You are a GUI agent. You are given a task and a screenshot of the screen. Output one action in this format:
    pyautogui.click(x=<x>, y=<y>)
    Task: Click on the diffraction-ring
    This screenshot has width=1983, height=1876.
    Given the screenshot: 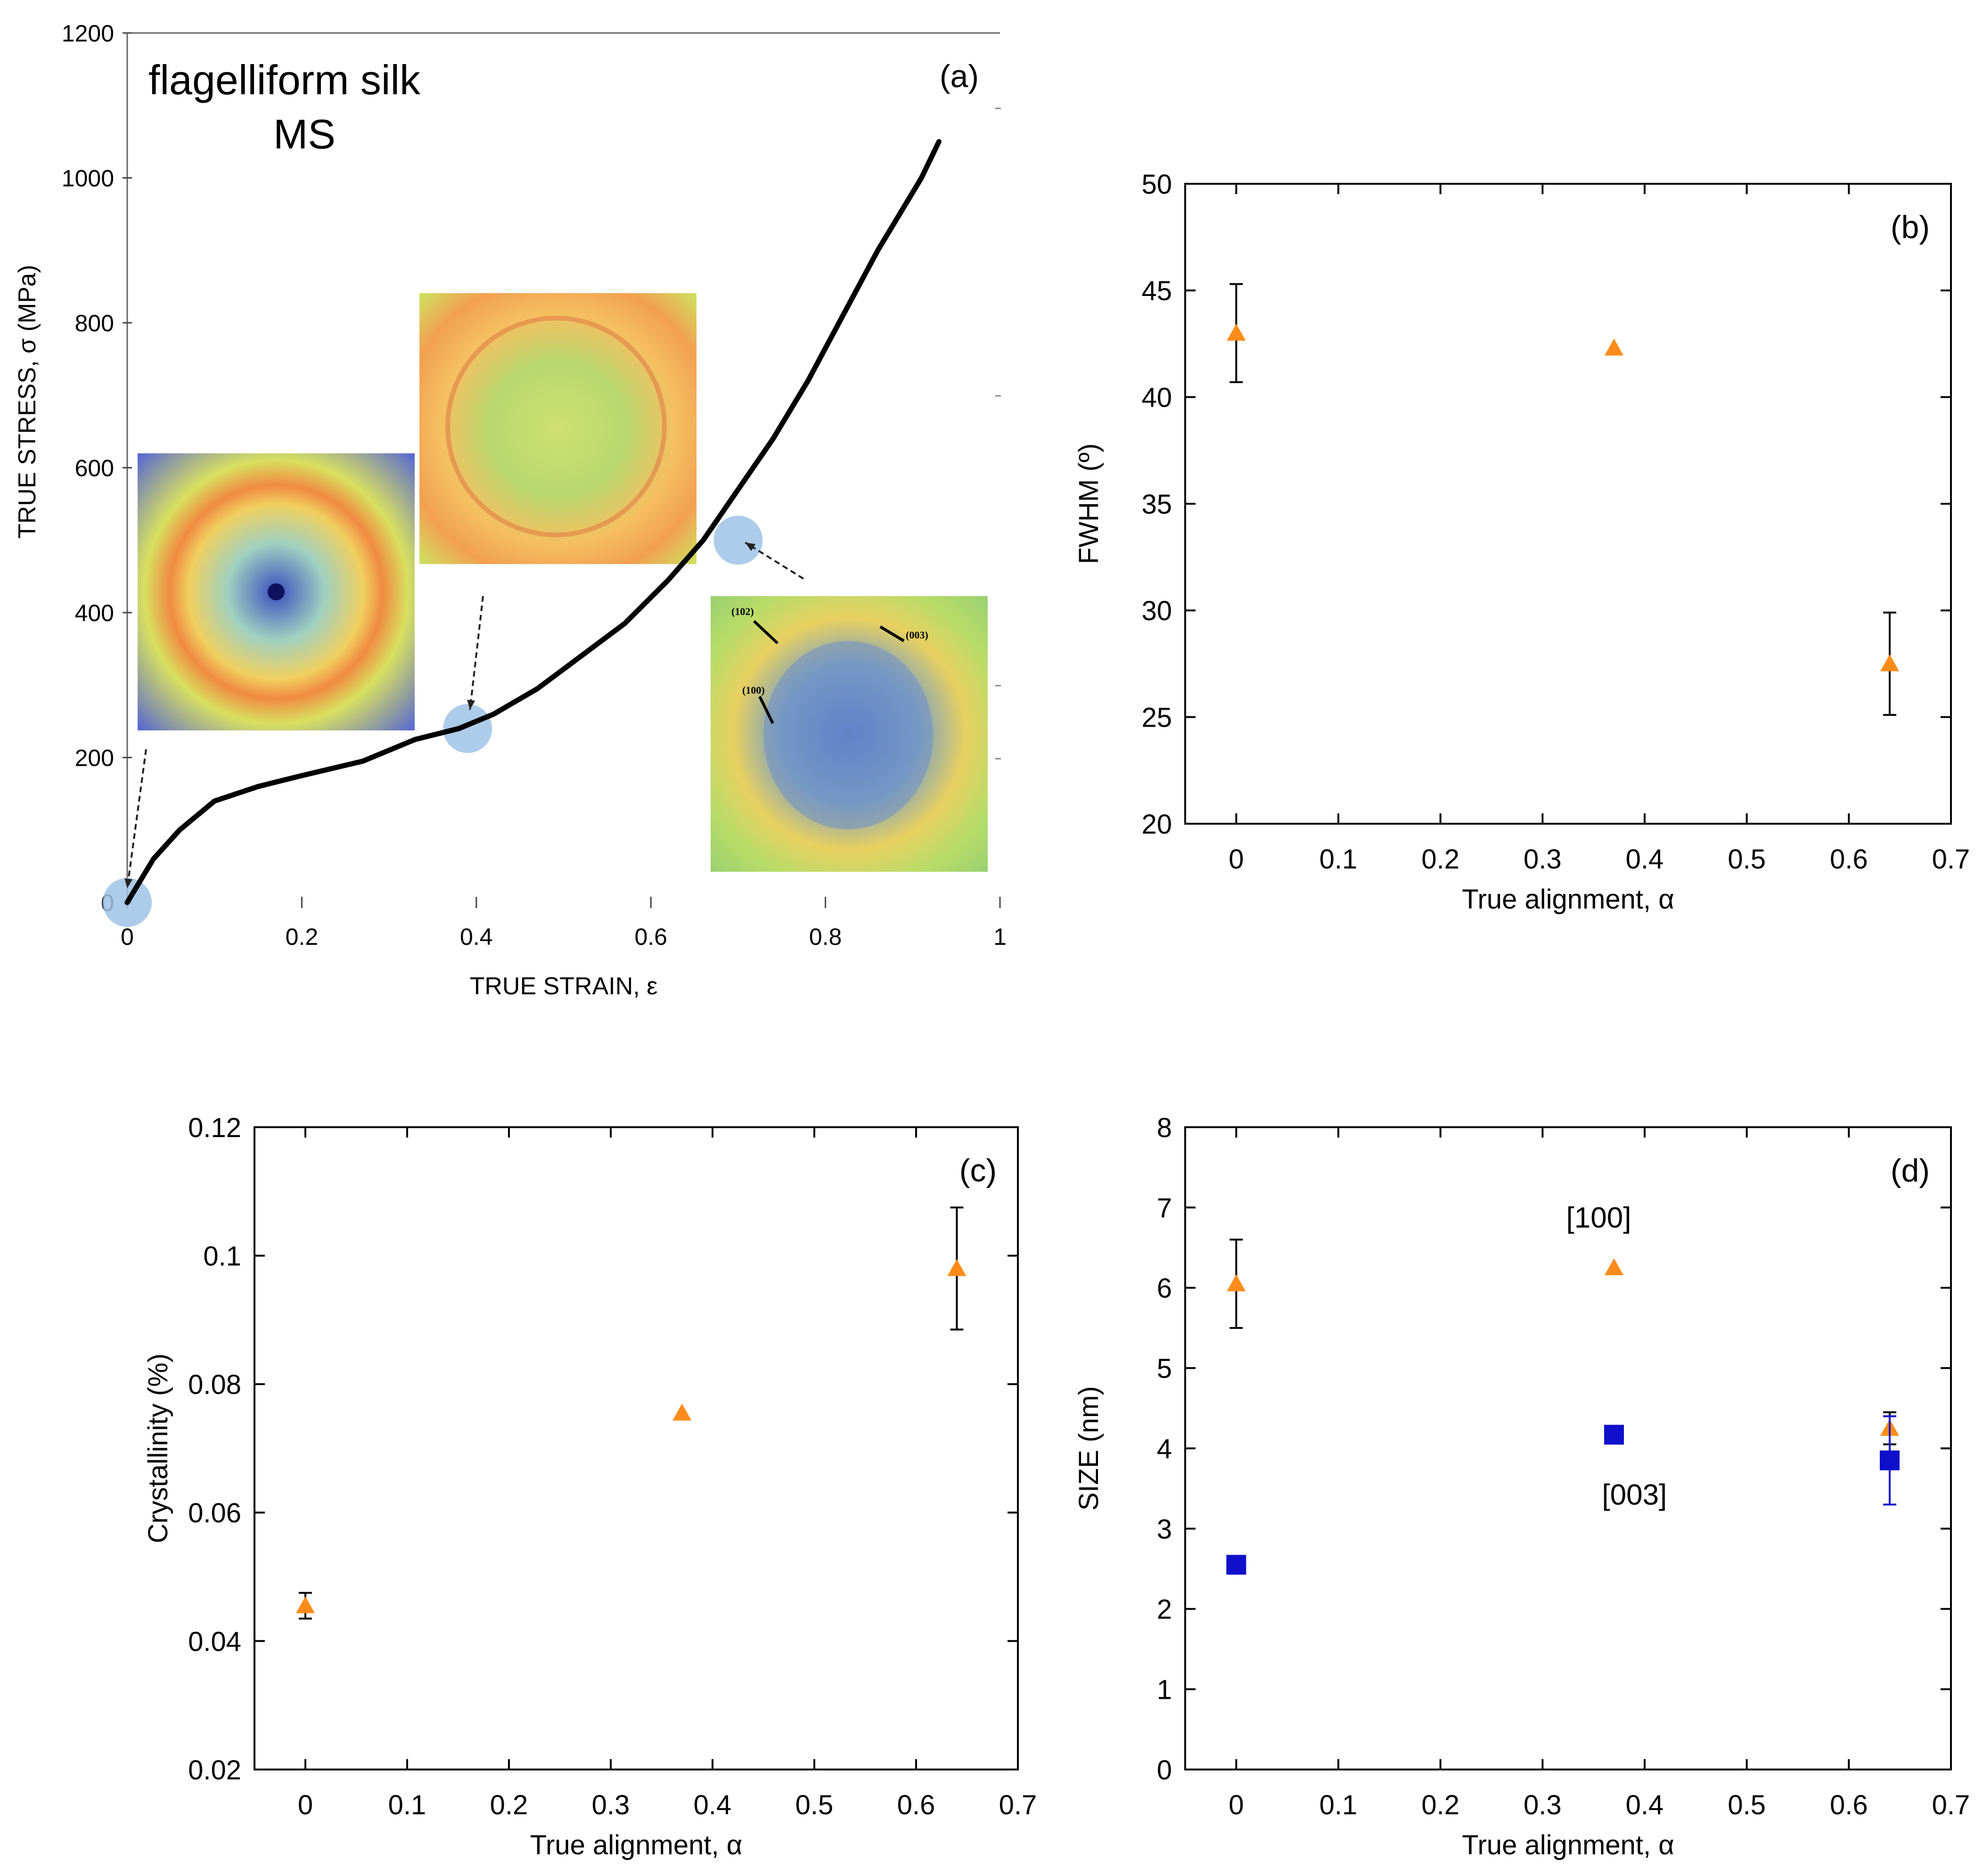 What is the action you would take?
    pyautogui.click(x=556, y=426)
    